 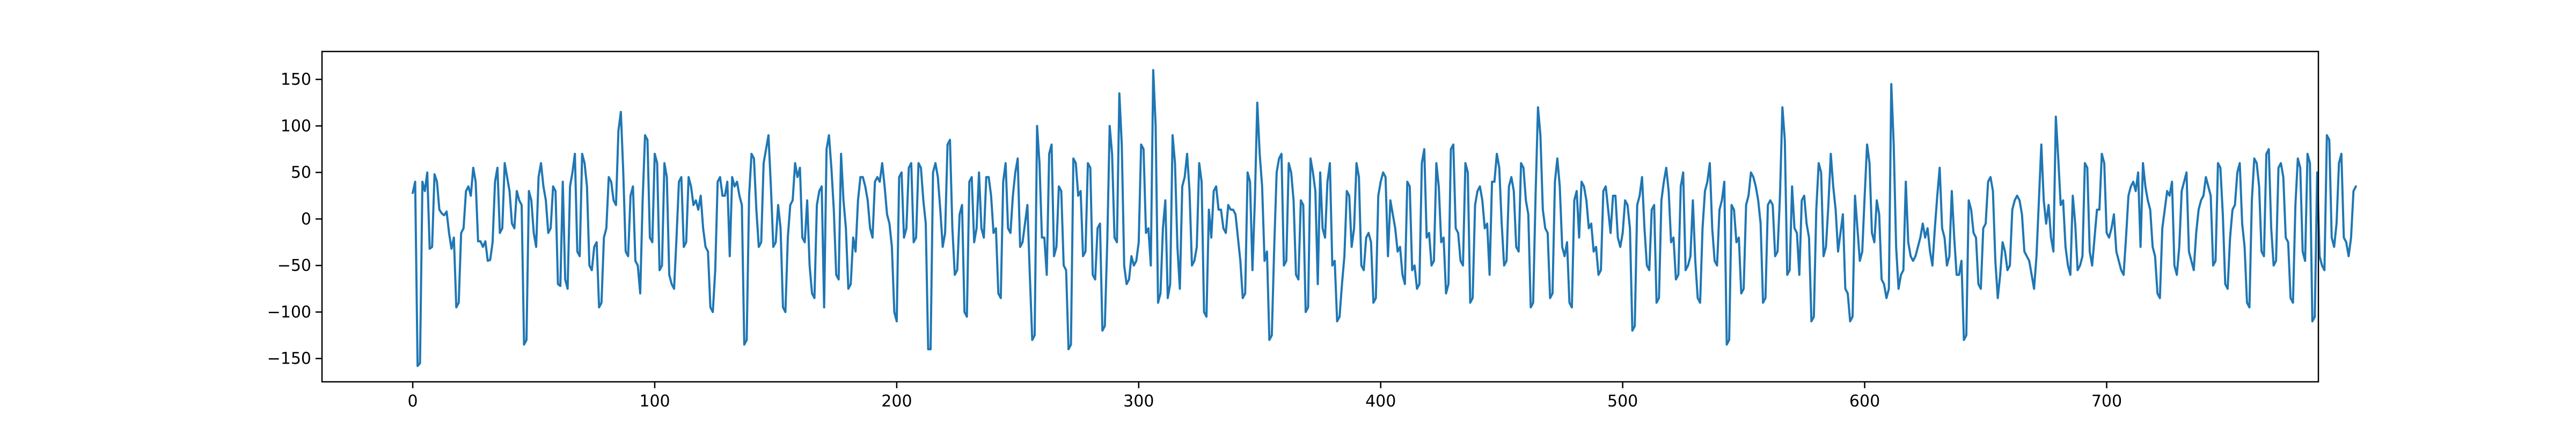 What do you see at coordinates (296, 126) in the screenshot?
I see `y-tick-label: 100` at bounding box center [296, 126].